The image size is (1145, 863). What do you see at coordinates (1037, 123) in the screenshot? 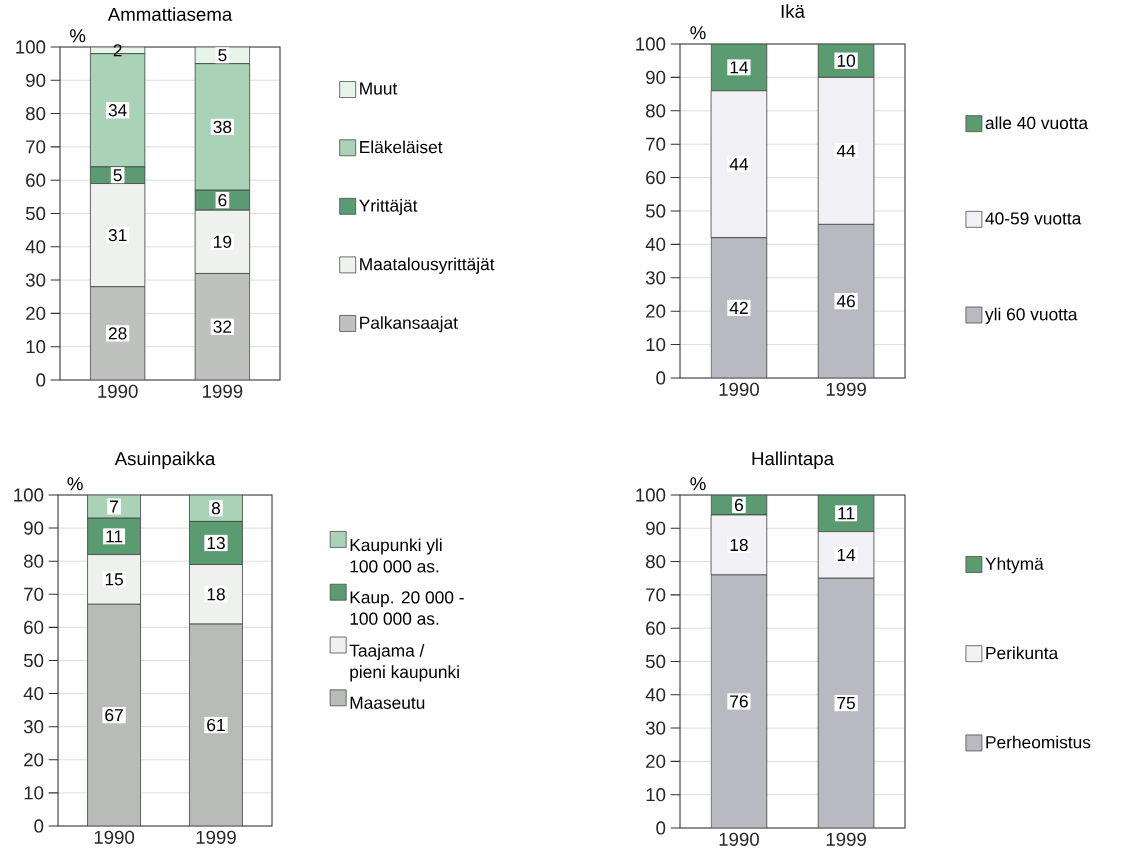
I see `legend-label: alle 40 vuotta` at bounding box center [1037, 123].